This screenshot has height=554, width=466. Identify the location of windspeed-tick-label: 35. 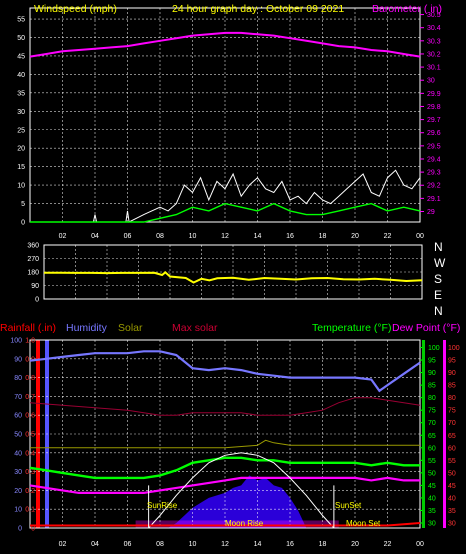
(21, 93).